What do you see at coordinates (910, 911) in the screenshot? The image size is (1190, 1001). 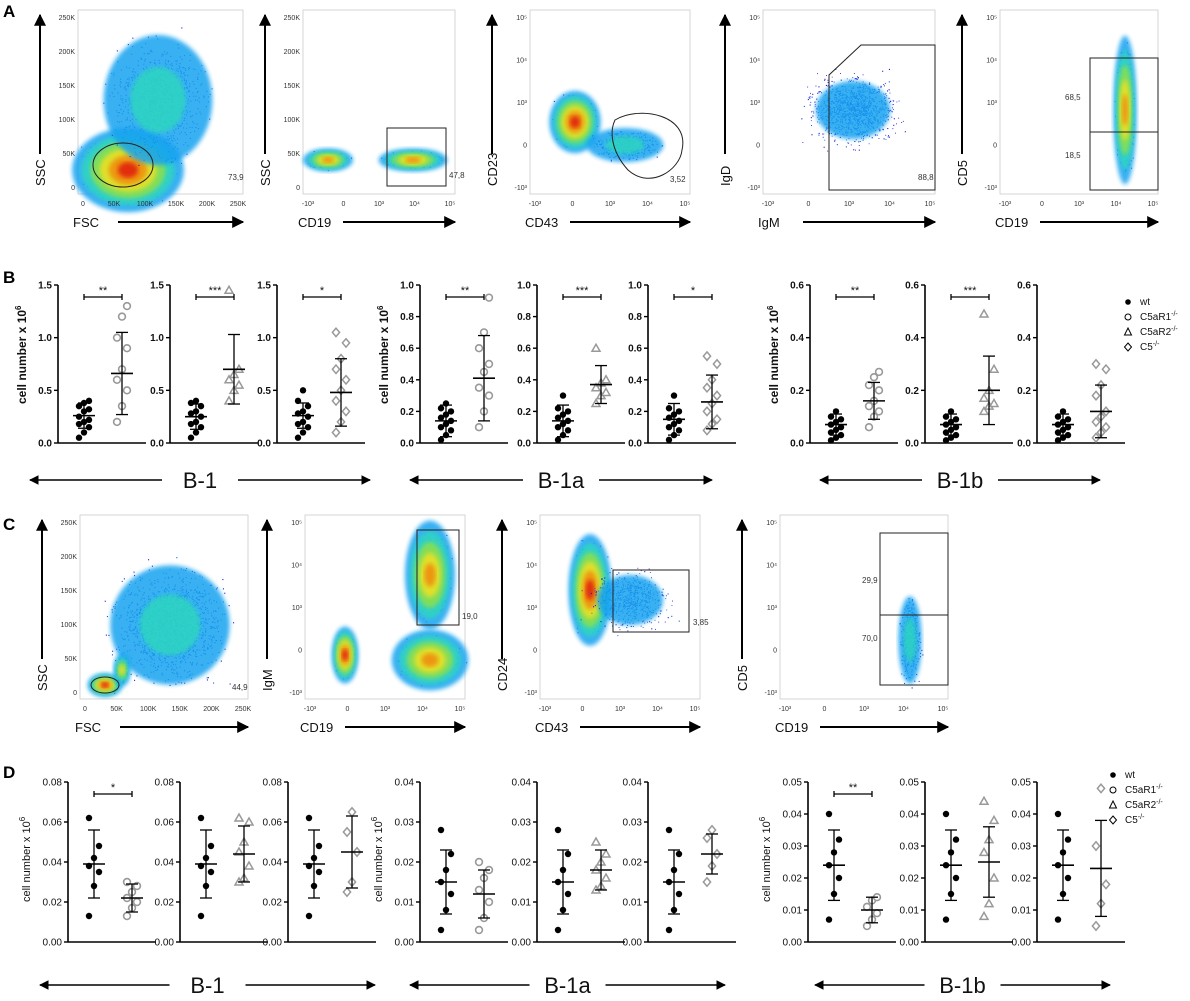 I see `y-tick-label: 0.01` at bounding box center [910, 911].